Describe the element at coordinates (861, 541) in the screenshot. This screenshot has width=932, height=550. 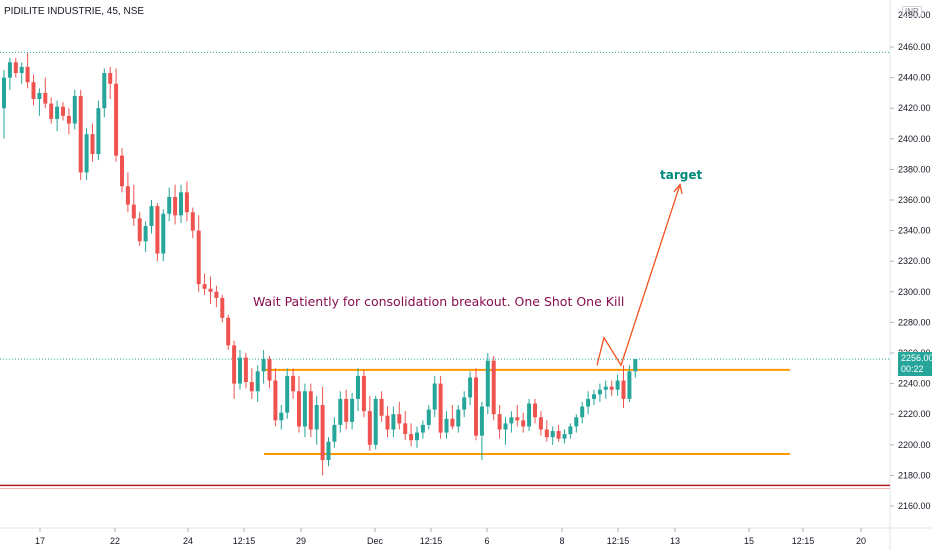
I see `time-tick-label: 20` at that location.